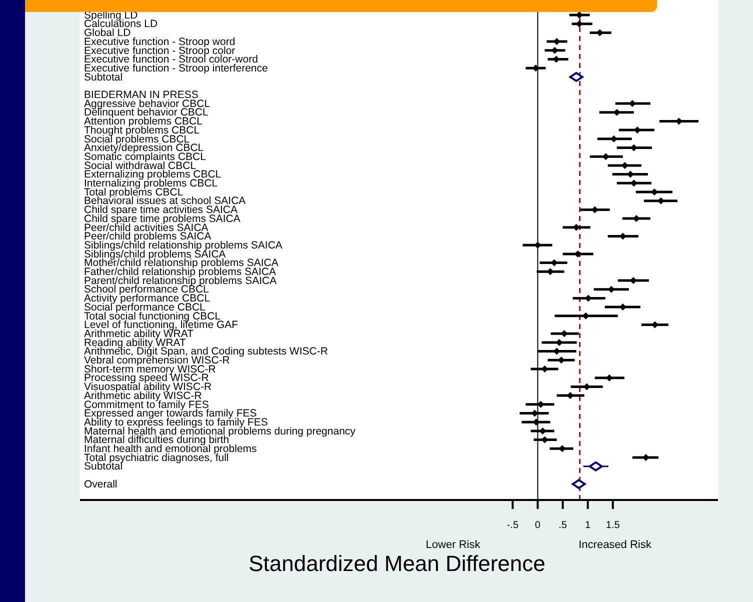 The image size is (753, 602). What do you see at coordinates (615, 545) in the screenshot?
I see `text: Increased Risk` at bounding box center [615, 545].